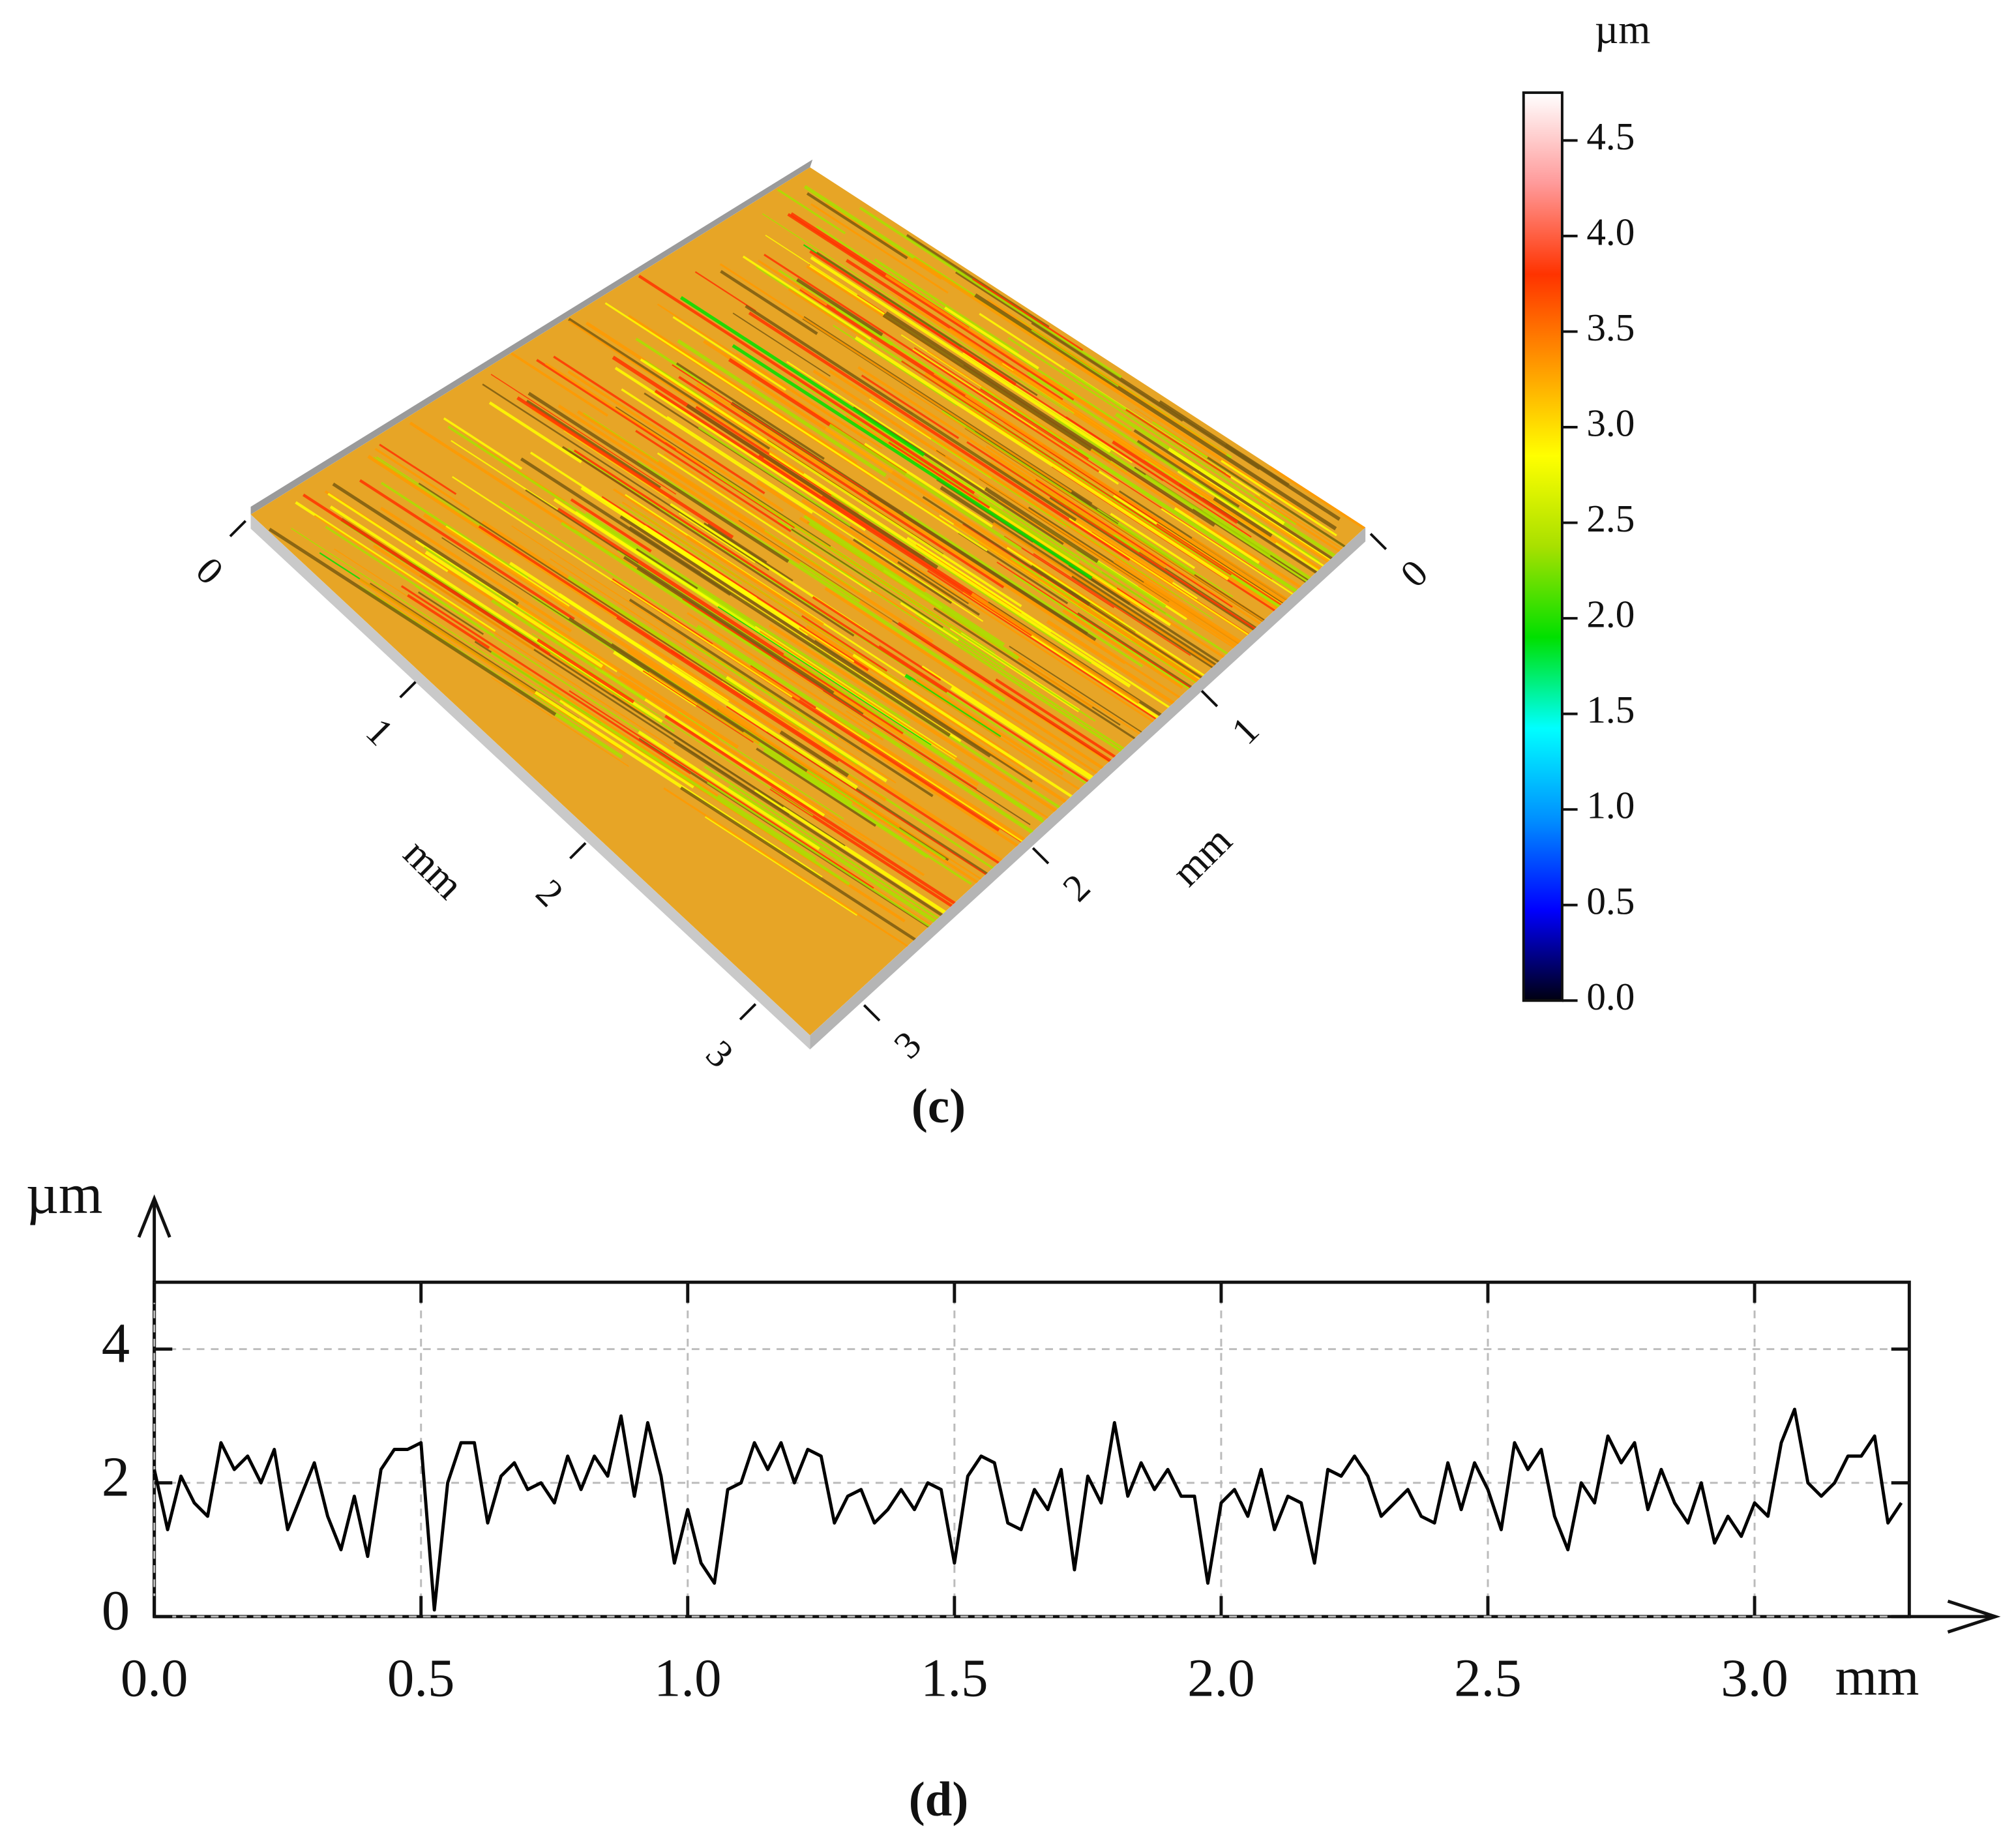 This screenshot has width=2016, height=1843. What do you see at coordinates (1611, 423) in the screenshot?
I see `colorbar-tick-label: 3.0` at bounding box center [1611, 423].